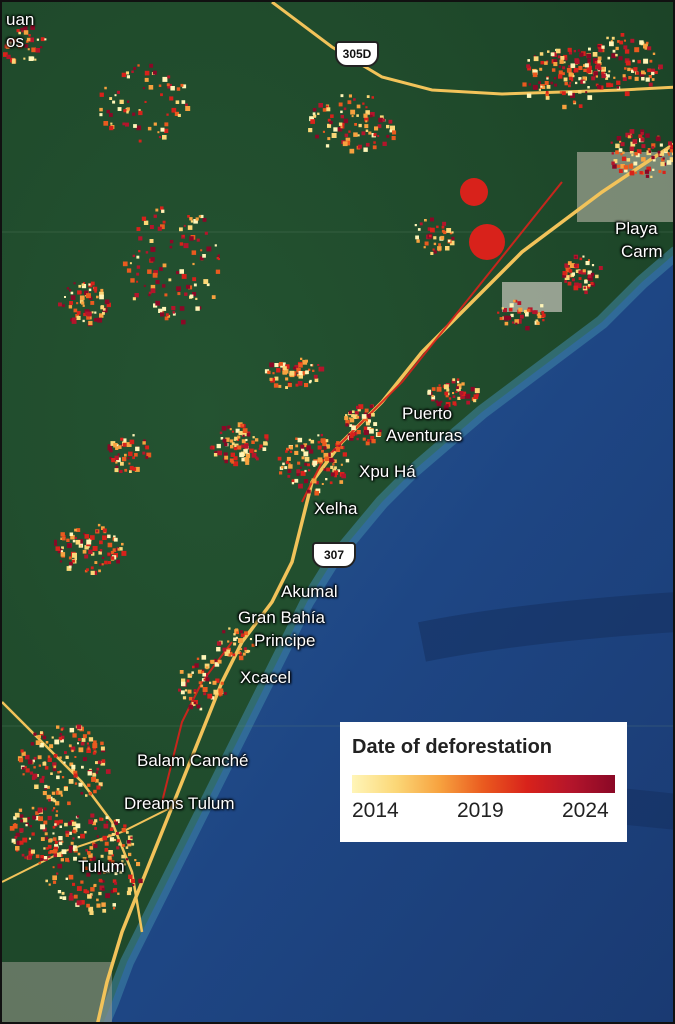  I want to click on place-label-playa: Playa, so click(636, 228).